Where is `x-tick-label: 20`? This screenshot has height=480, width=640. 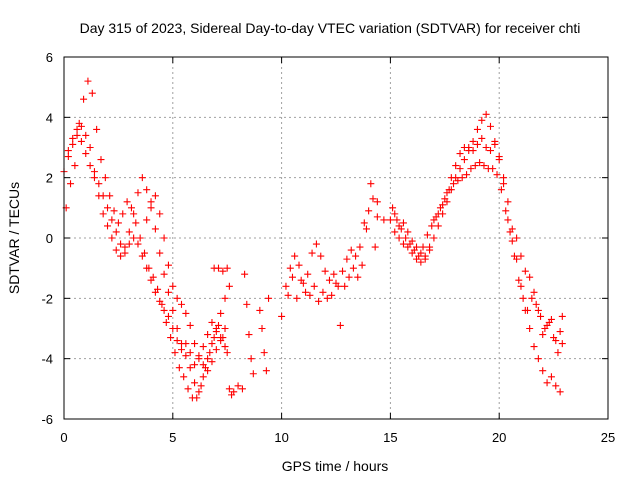
x-tick-label: 20 is located at coordinates (499, 437).